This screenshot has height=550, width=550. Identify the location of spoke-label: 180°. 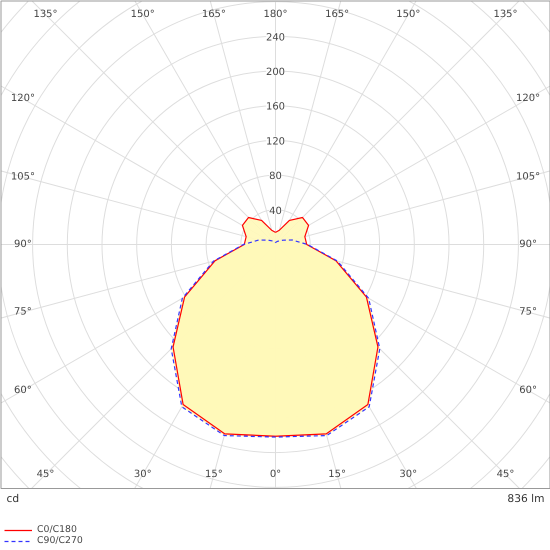
(275, 14).